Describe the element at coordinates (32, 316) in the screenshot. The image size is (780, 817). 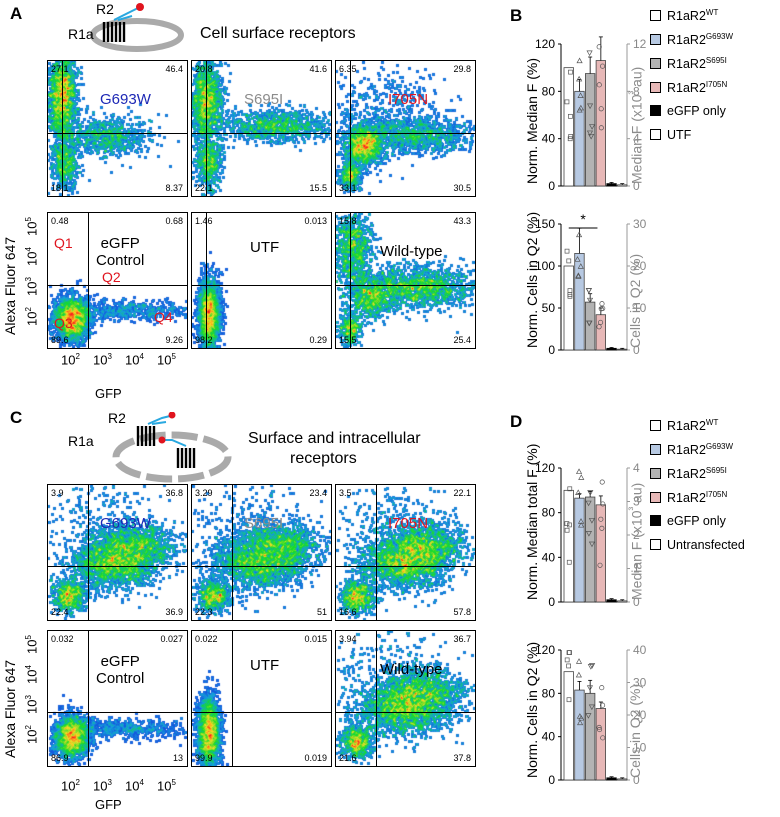
I see `y-tick-label: 10²` at that location.